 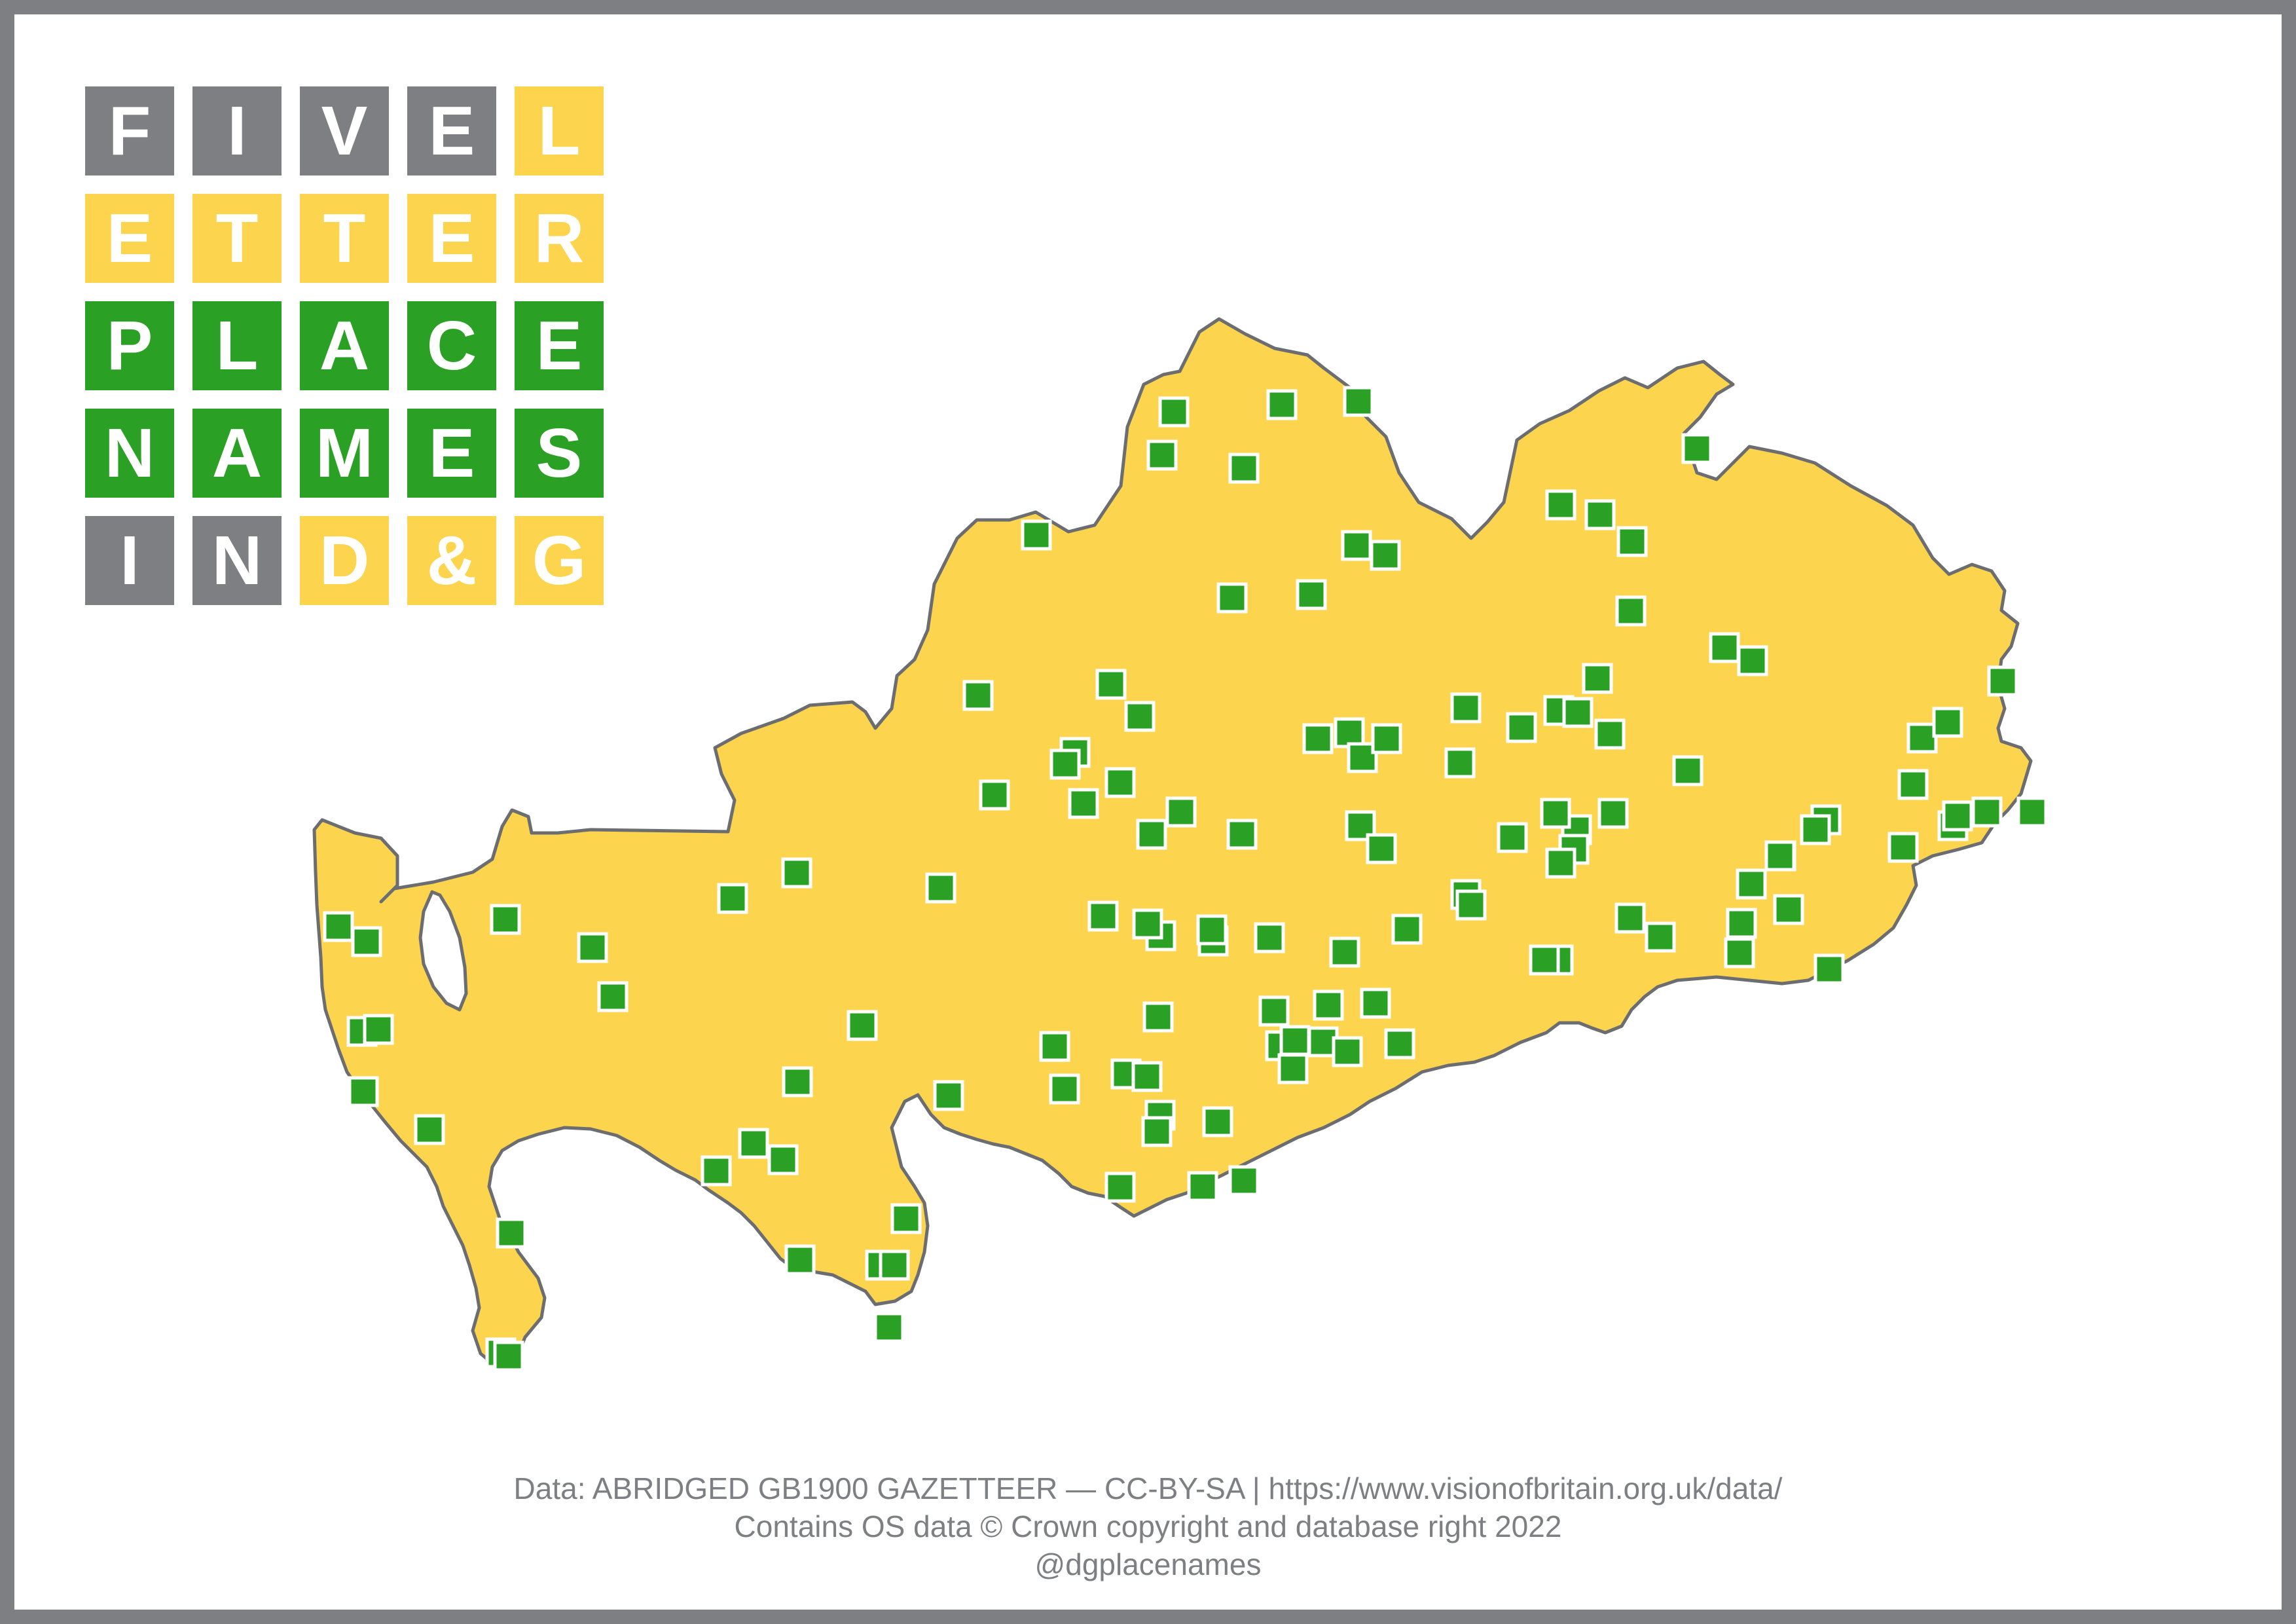 I want to click on title-tile: G, so click(x=559, y=560).